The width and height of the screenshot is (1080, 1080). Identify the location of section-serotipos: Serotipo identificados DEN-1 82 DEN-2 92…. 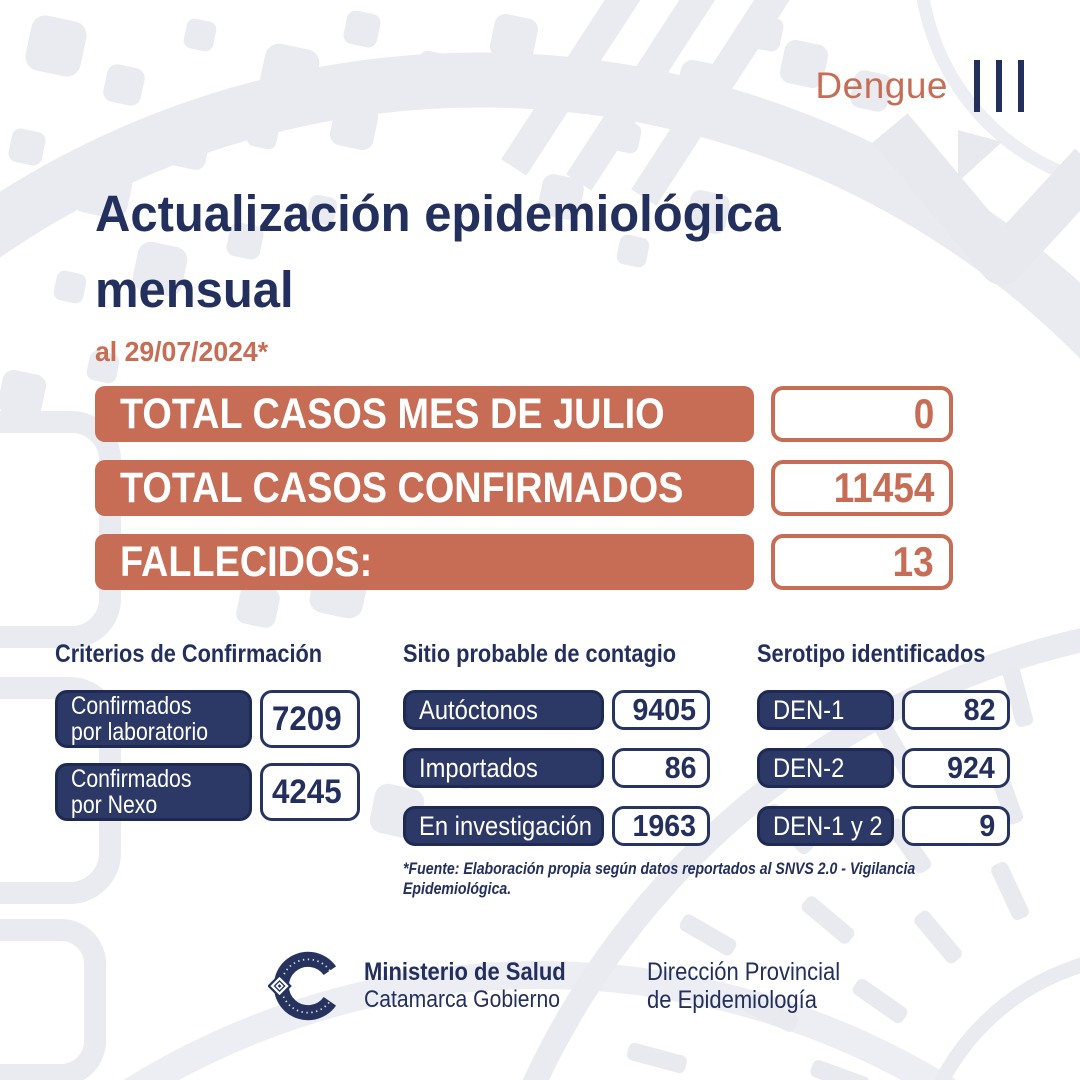
(886, 752).